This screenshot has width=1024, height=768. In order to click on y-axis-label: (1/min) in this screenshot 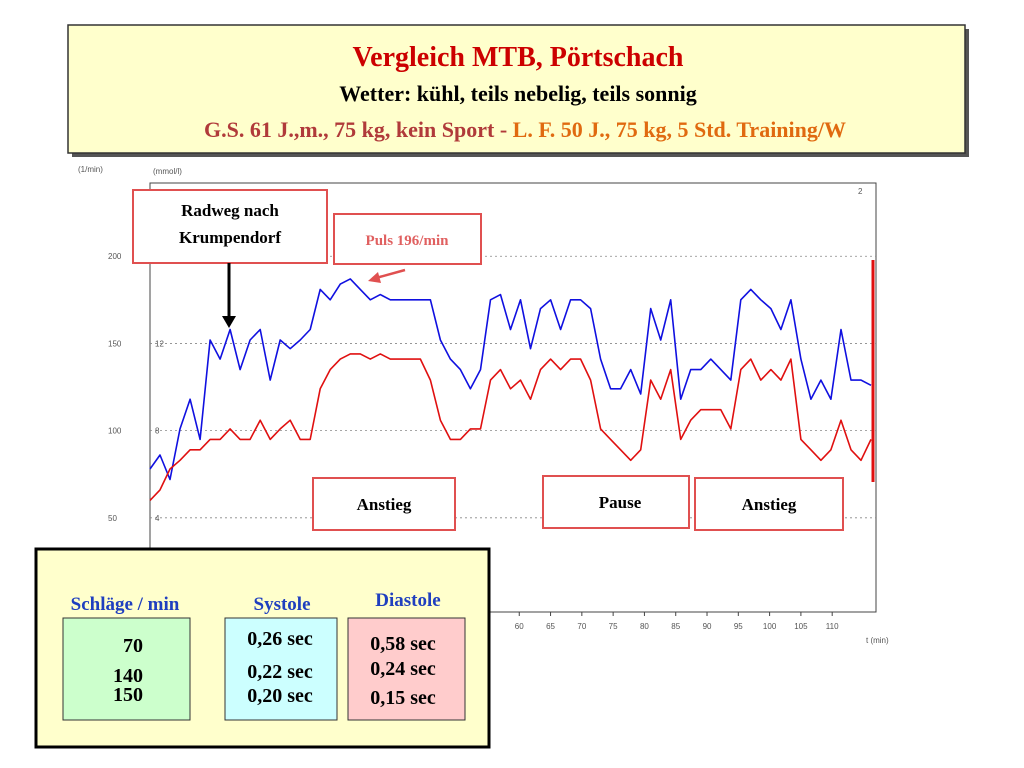, I will do `click(90, 169)`.